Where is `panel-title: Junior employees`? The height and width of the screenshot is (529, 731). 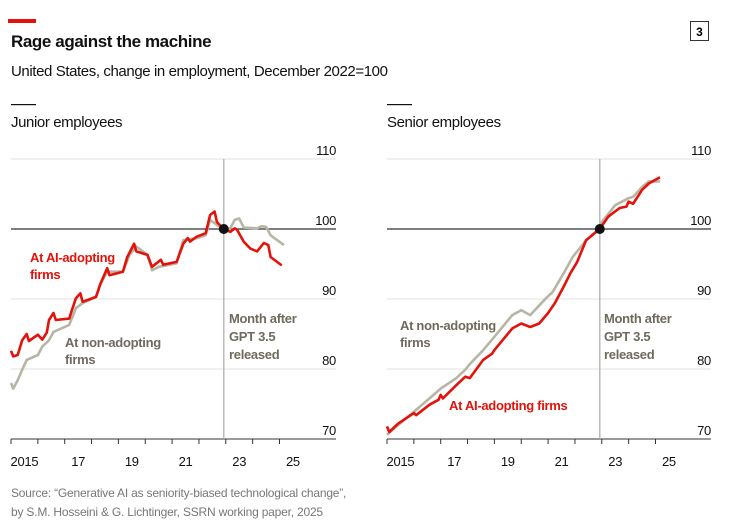
panel-title: Junior employees is located at coordinates (66, 122).